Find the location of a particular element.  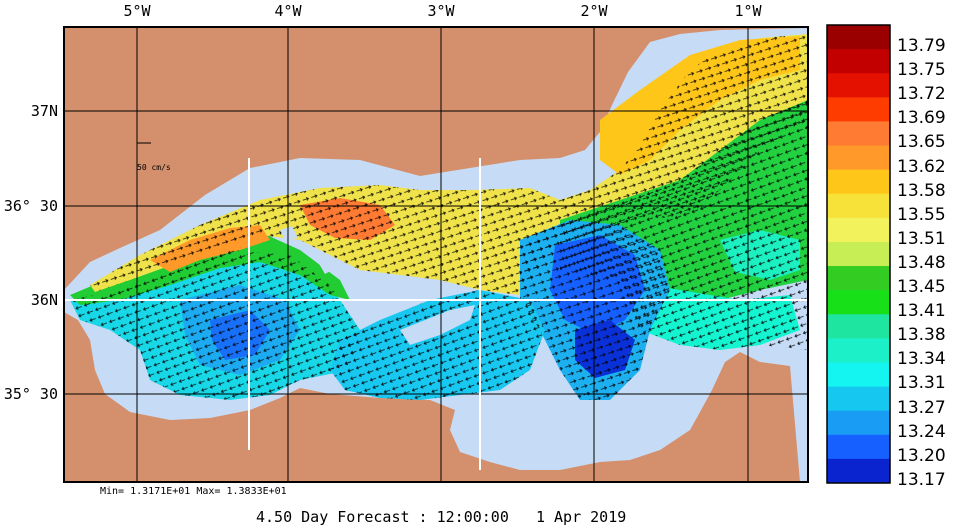

left-axis: 37N 36° 30 36N 35° 30 is located at coordinates (31, 252).